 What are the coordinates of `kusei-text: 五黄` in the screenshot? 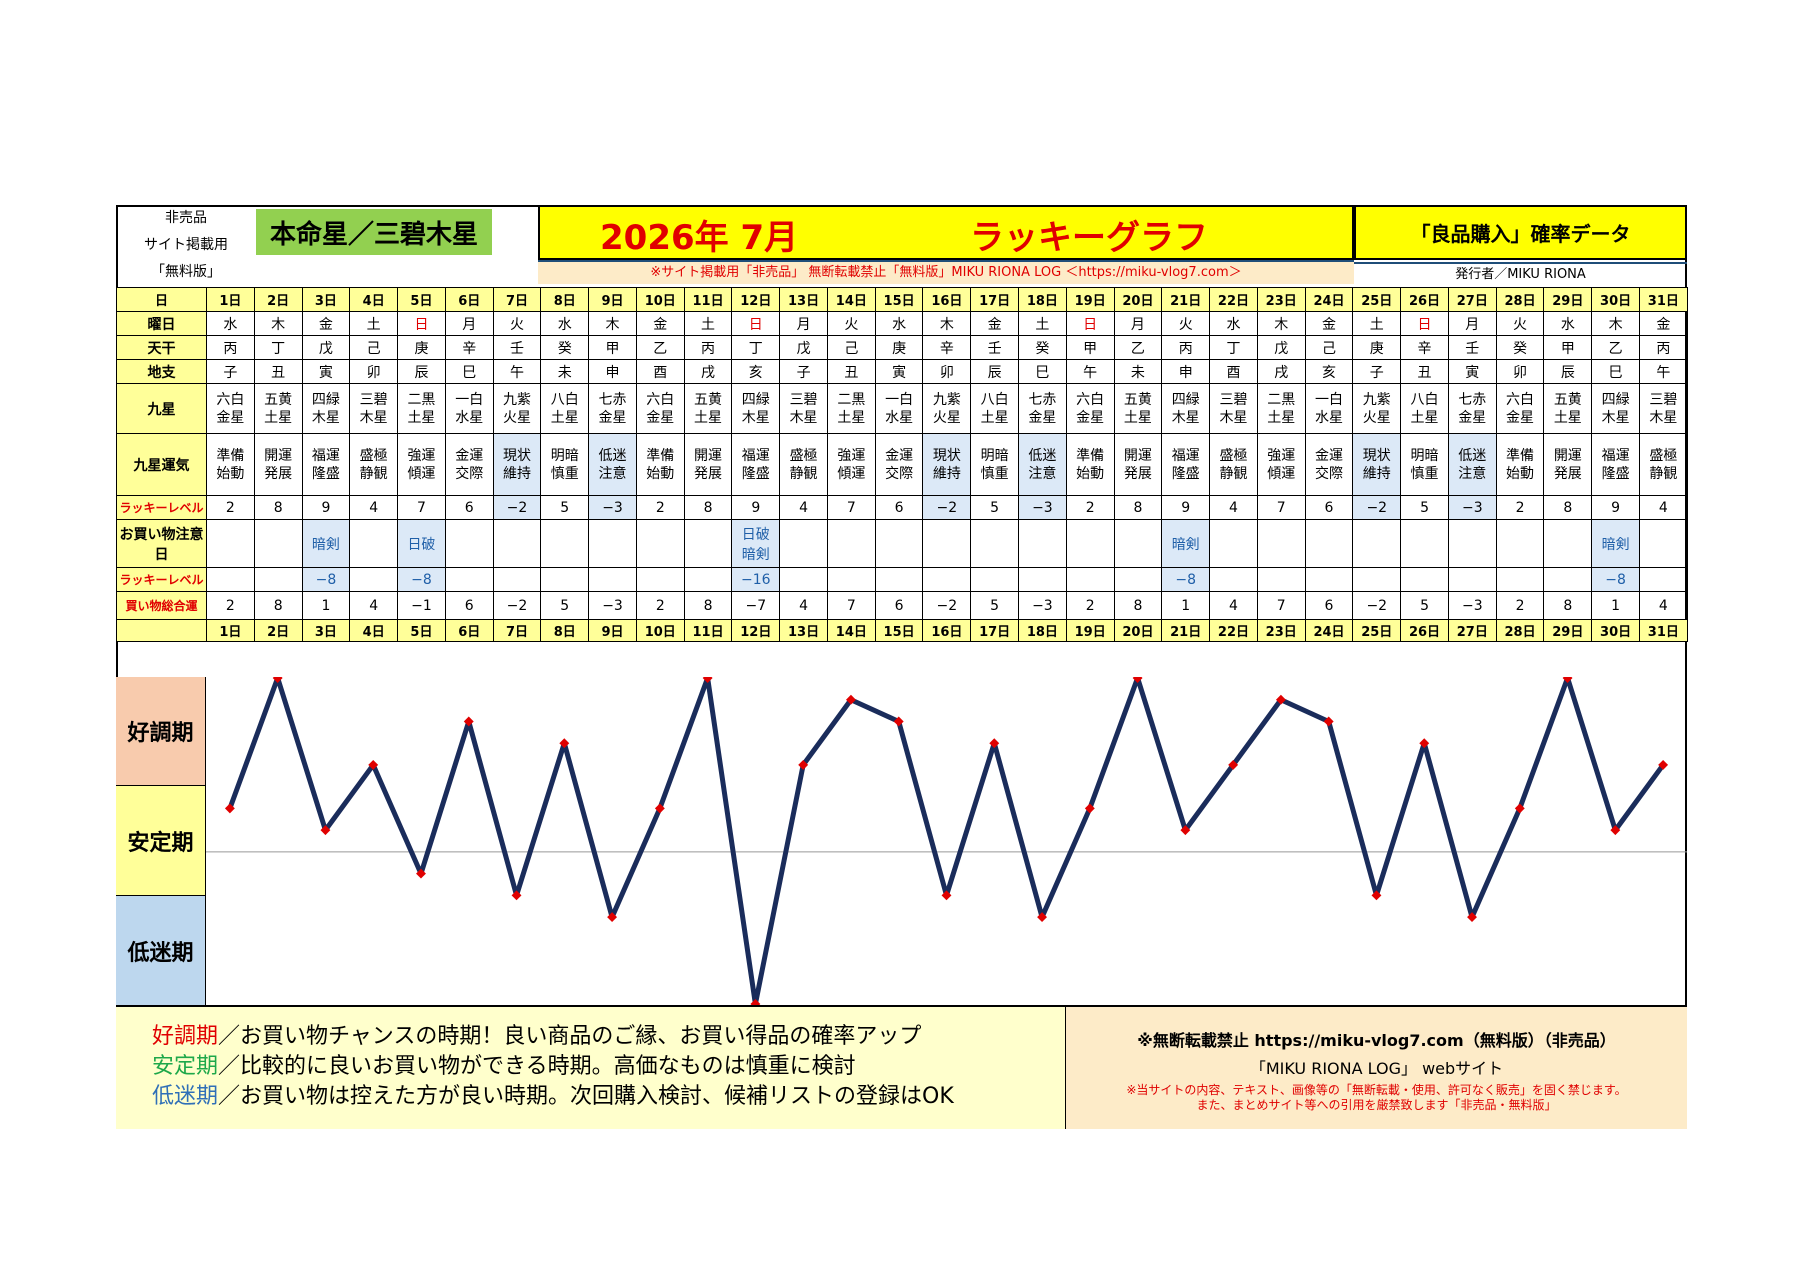 It's located at (278, 399).